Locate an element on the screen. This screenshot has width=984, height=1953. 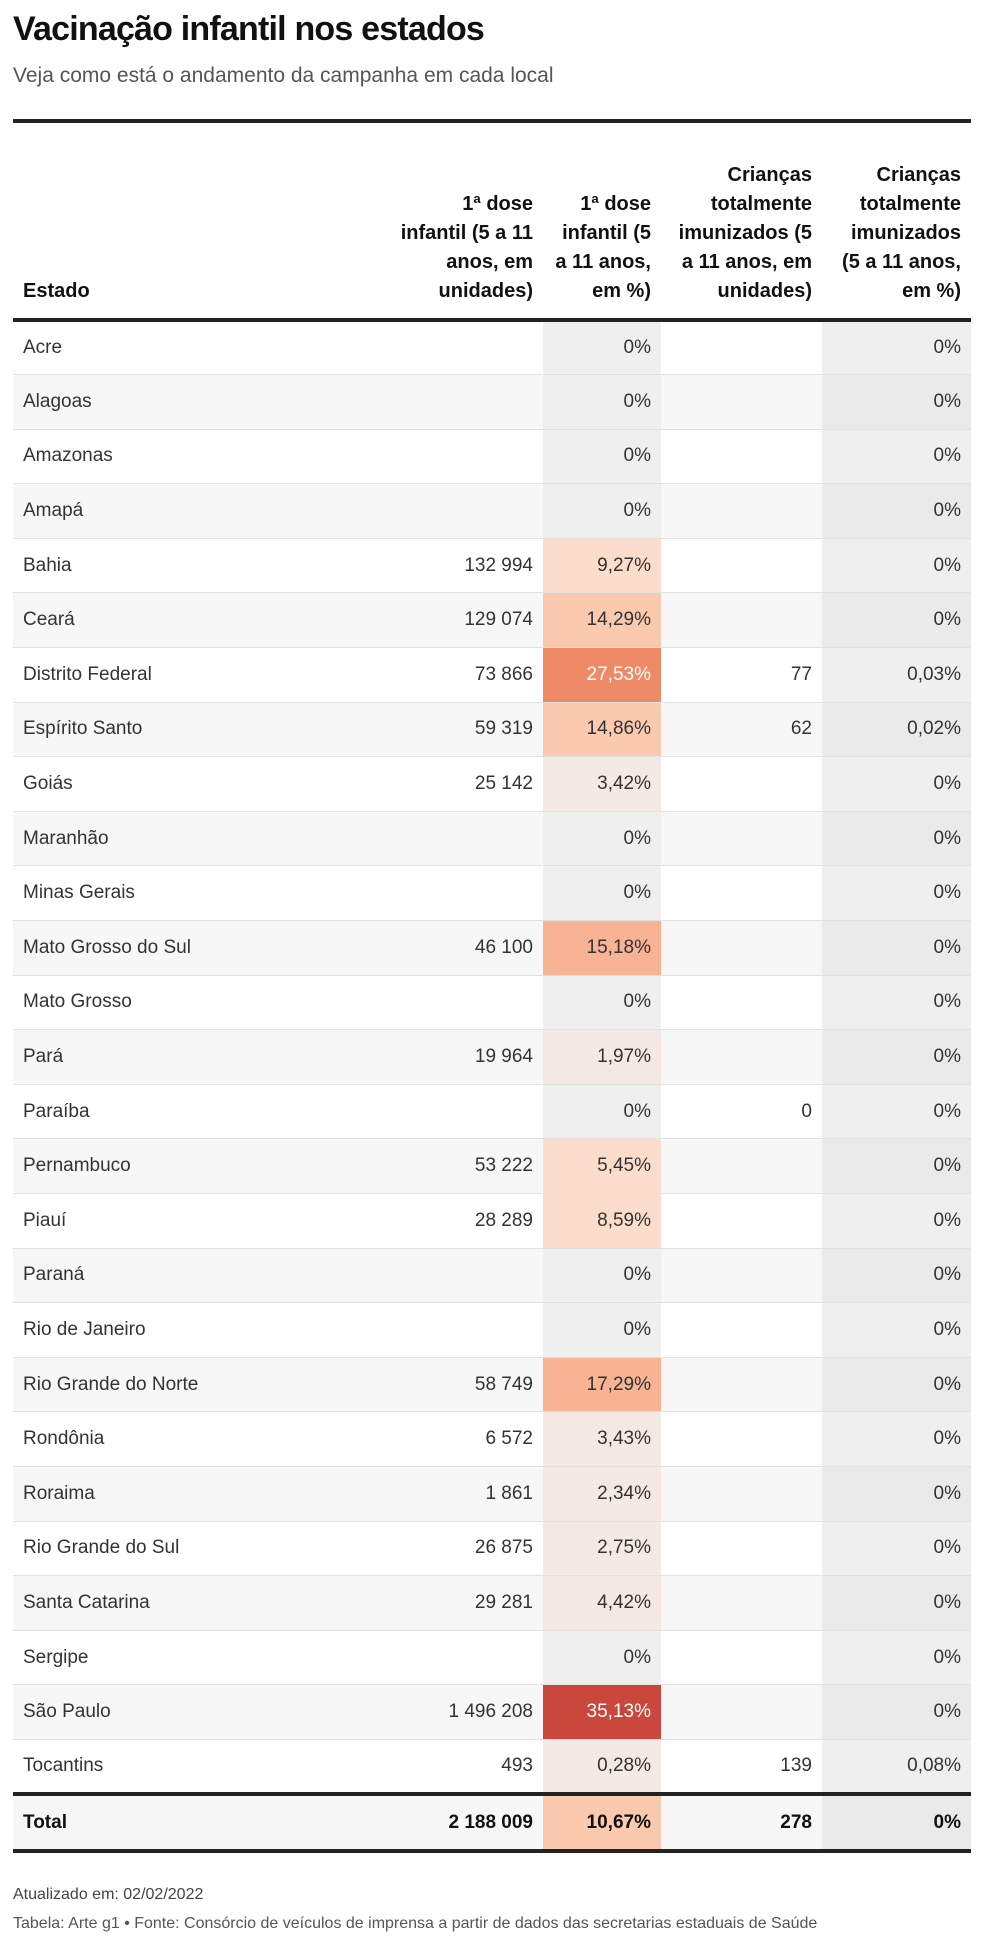
cell-estado: Paraíba is located at coordinates (200, 1112).